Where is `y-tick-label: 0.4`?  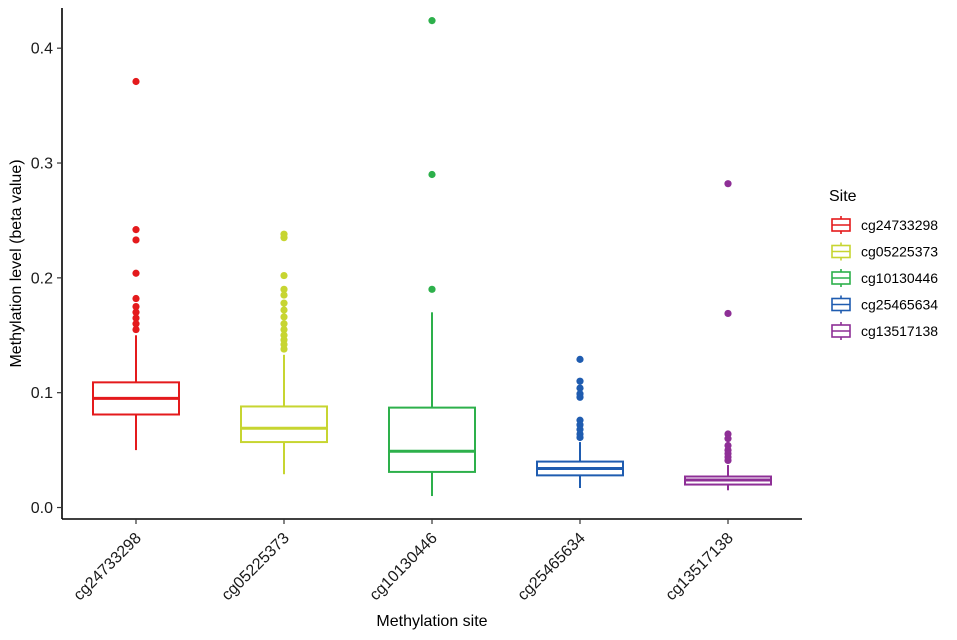
y-tick-label: 0.4 is located at coordinates (42, 49).